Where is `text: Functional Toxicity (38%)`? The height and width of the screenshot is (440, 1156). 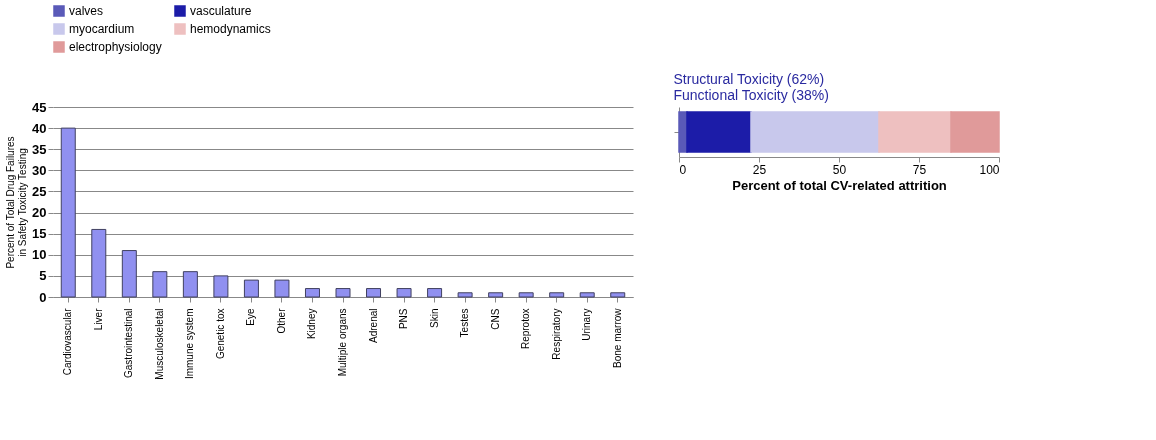 text: Functional Toxicity (38%) is located at coordinates (751, 95).